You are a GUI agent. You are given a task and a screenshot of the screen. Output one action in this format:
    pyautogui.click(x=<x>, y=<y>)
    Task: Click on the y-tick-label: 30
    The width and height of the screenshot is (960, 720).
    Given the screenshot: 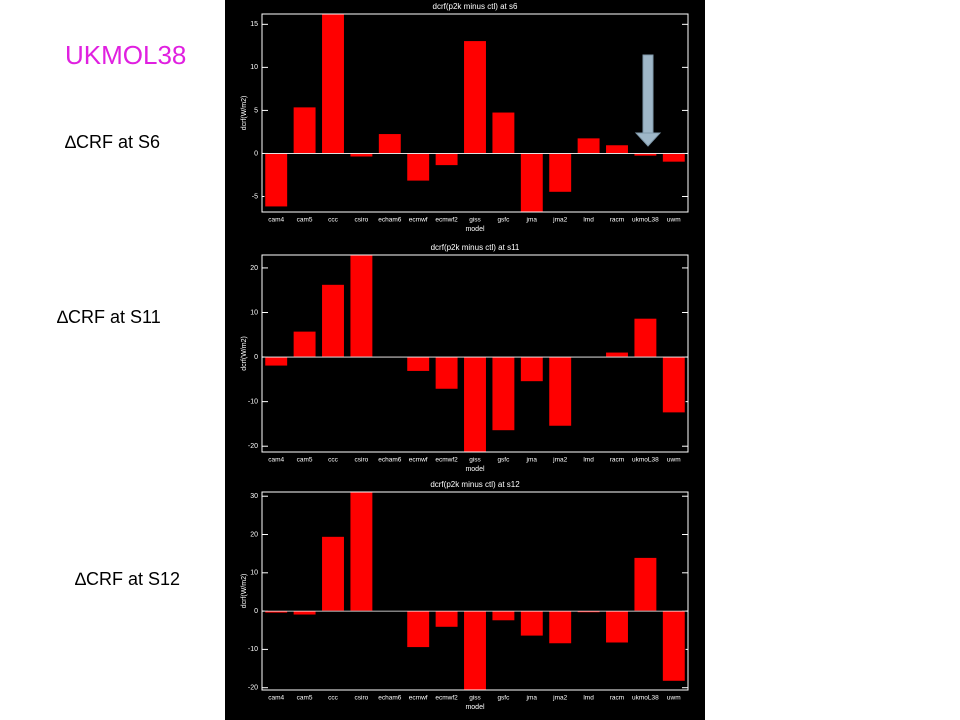 What is the action you would take?
    pyautogui.click(x=254, y=496)
    